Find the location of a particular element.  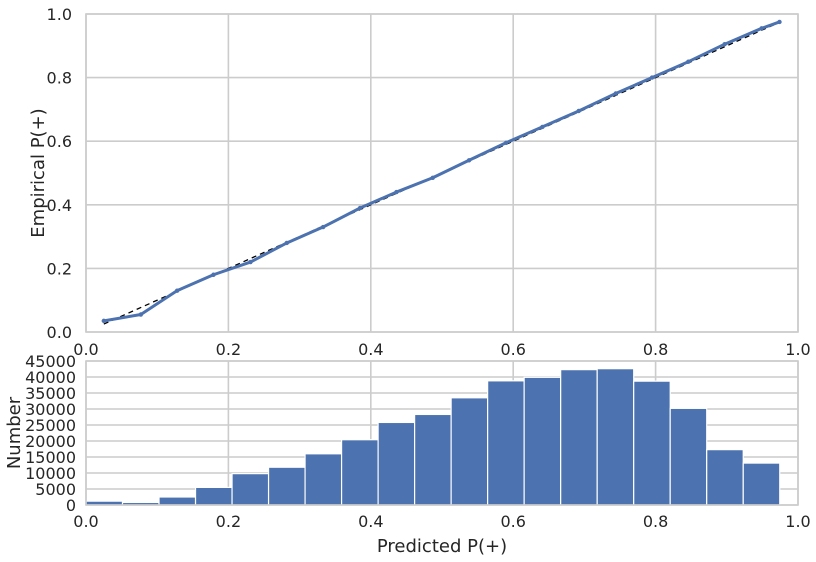

calibration-x-tick-label: 0.2 is located at coordinates (228, 349).